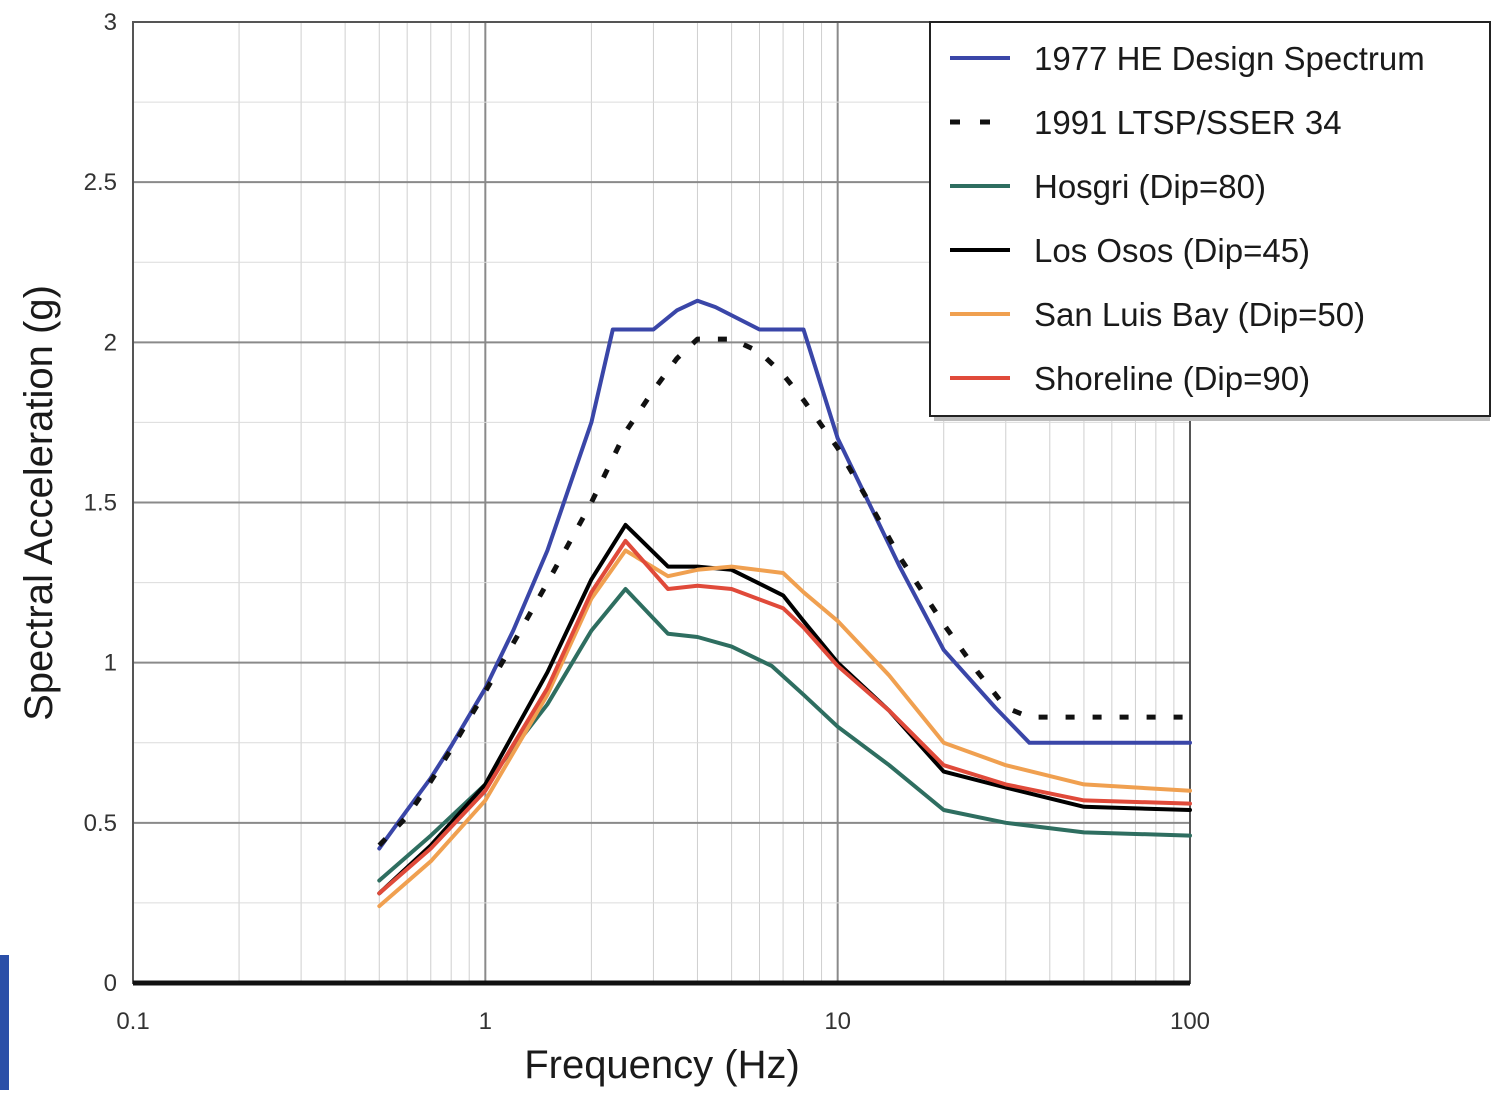 This screenshot has width=1492, height=1095. Describe the element at coordinates (1172, 250) in the screenshot. I see `legend-label: Los Osos (Dip=45)` at that location.